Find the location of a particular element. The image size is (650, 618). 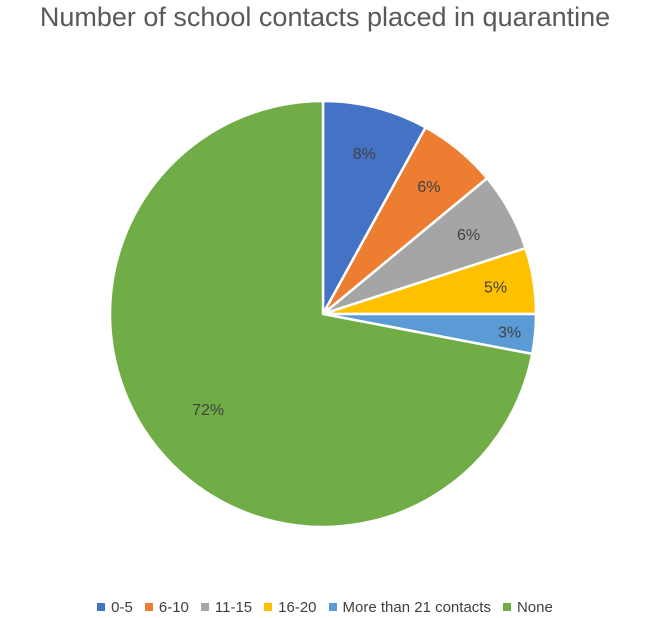

legend-item-none: None is located at coordinates (527, 607).